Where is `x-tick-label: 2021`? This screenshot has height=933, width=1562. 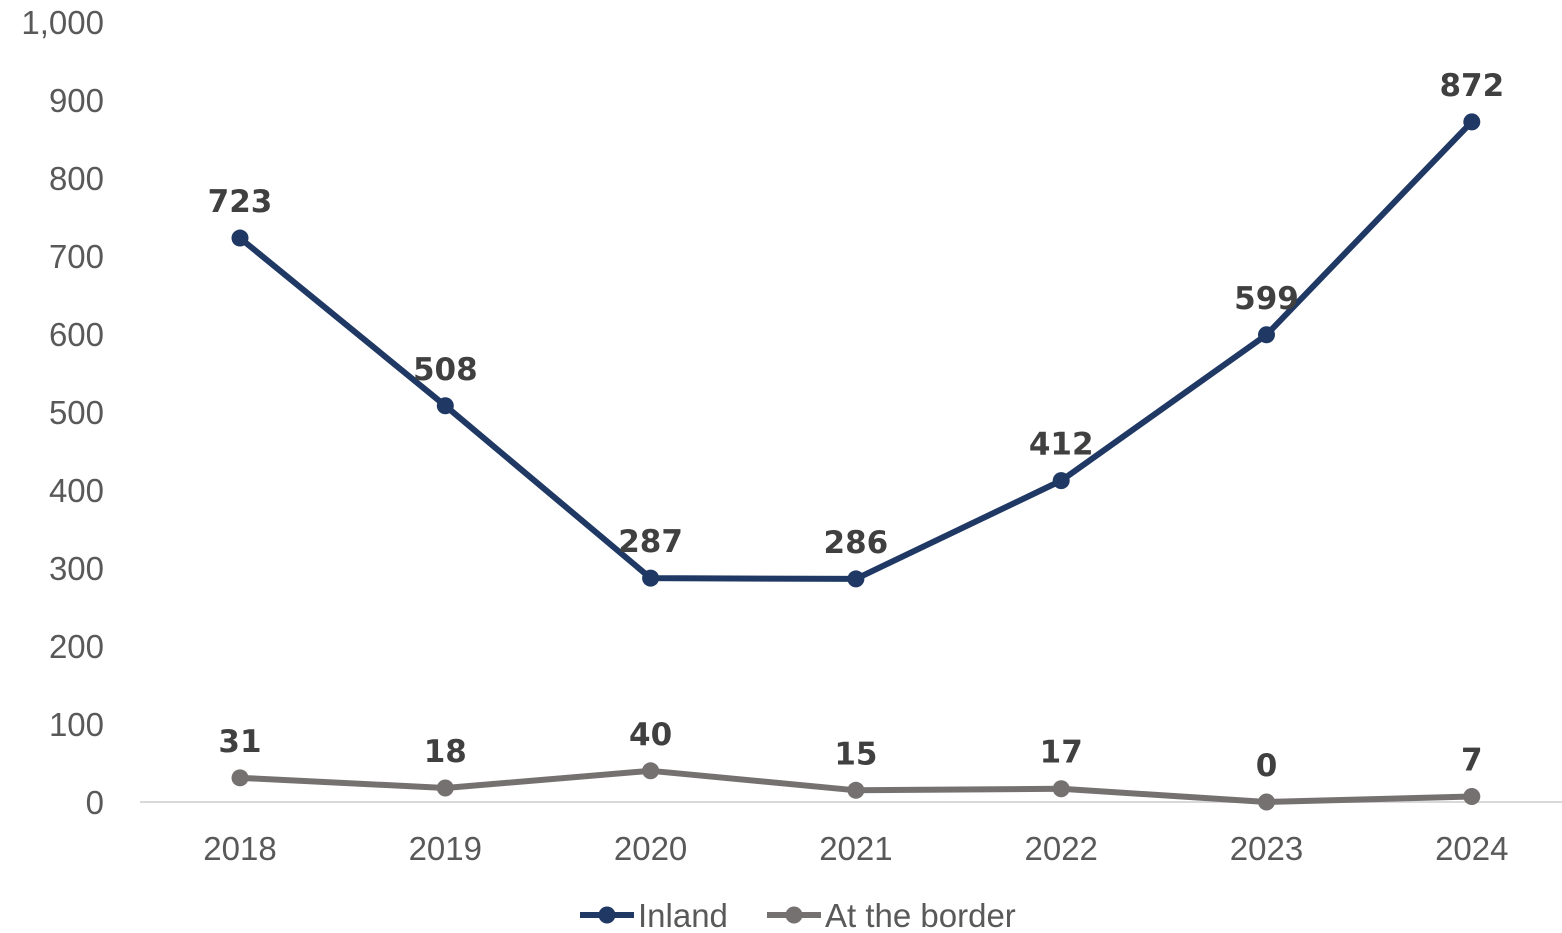
x-tick-label: 2021 is located at coordinates (855, 848).